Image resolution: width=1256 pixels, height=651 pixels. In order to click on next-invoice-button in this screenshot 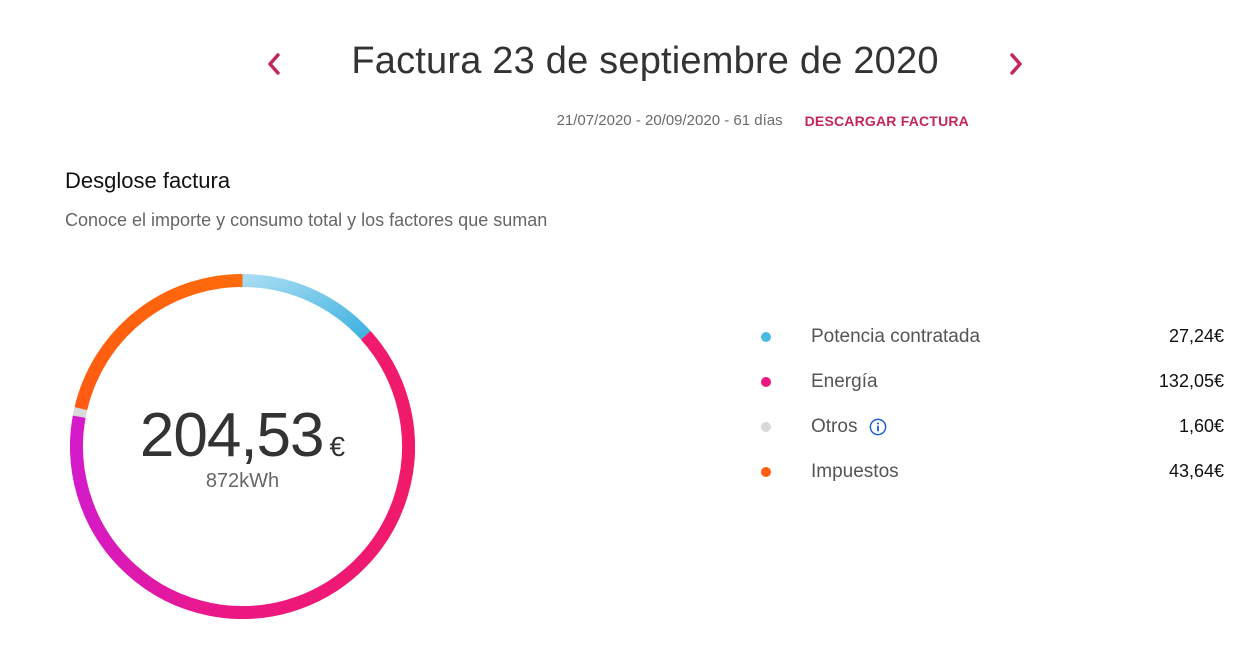, I will do `click(1016, 64)`.